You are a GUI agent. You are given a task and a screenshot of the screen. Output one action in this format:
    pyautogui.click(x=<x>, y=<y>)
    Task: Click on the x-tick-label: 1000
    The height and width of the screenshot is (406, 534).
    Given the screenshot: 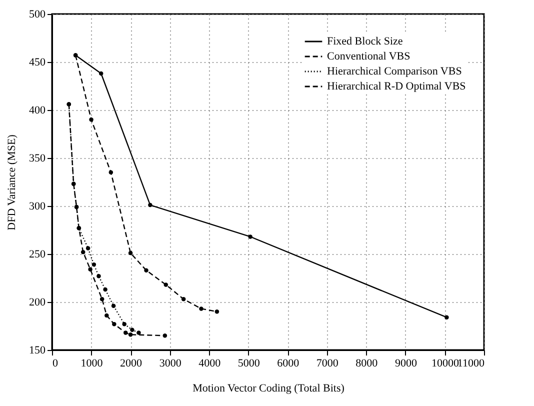 What is the action you would take?
    pyautogui.click(x=92, y=364)
    